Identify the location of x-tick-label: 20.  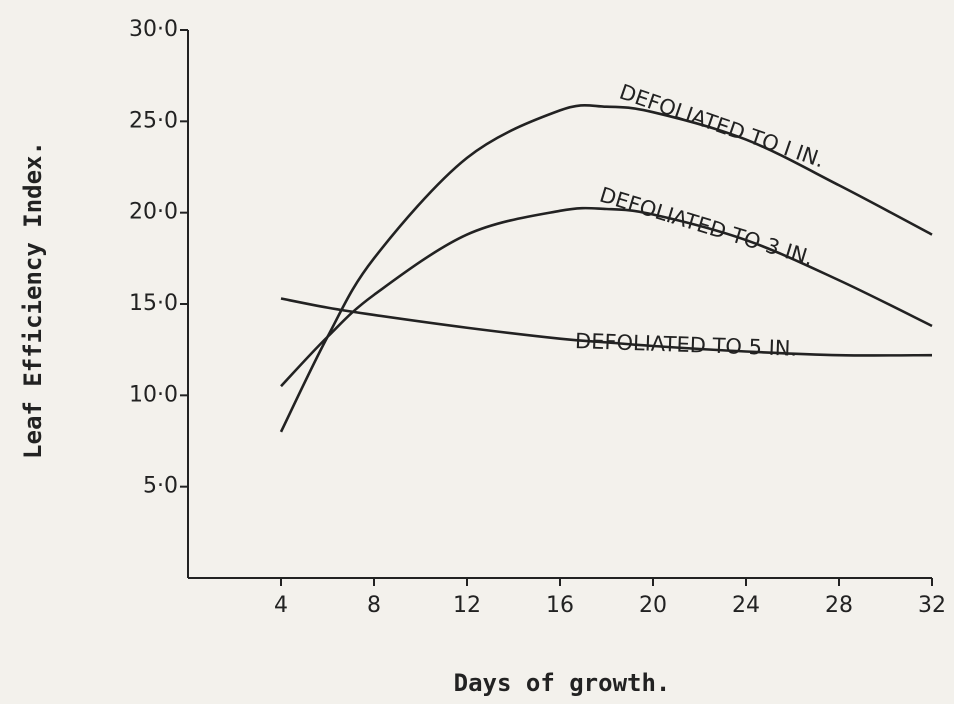
(653, 605).